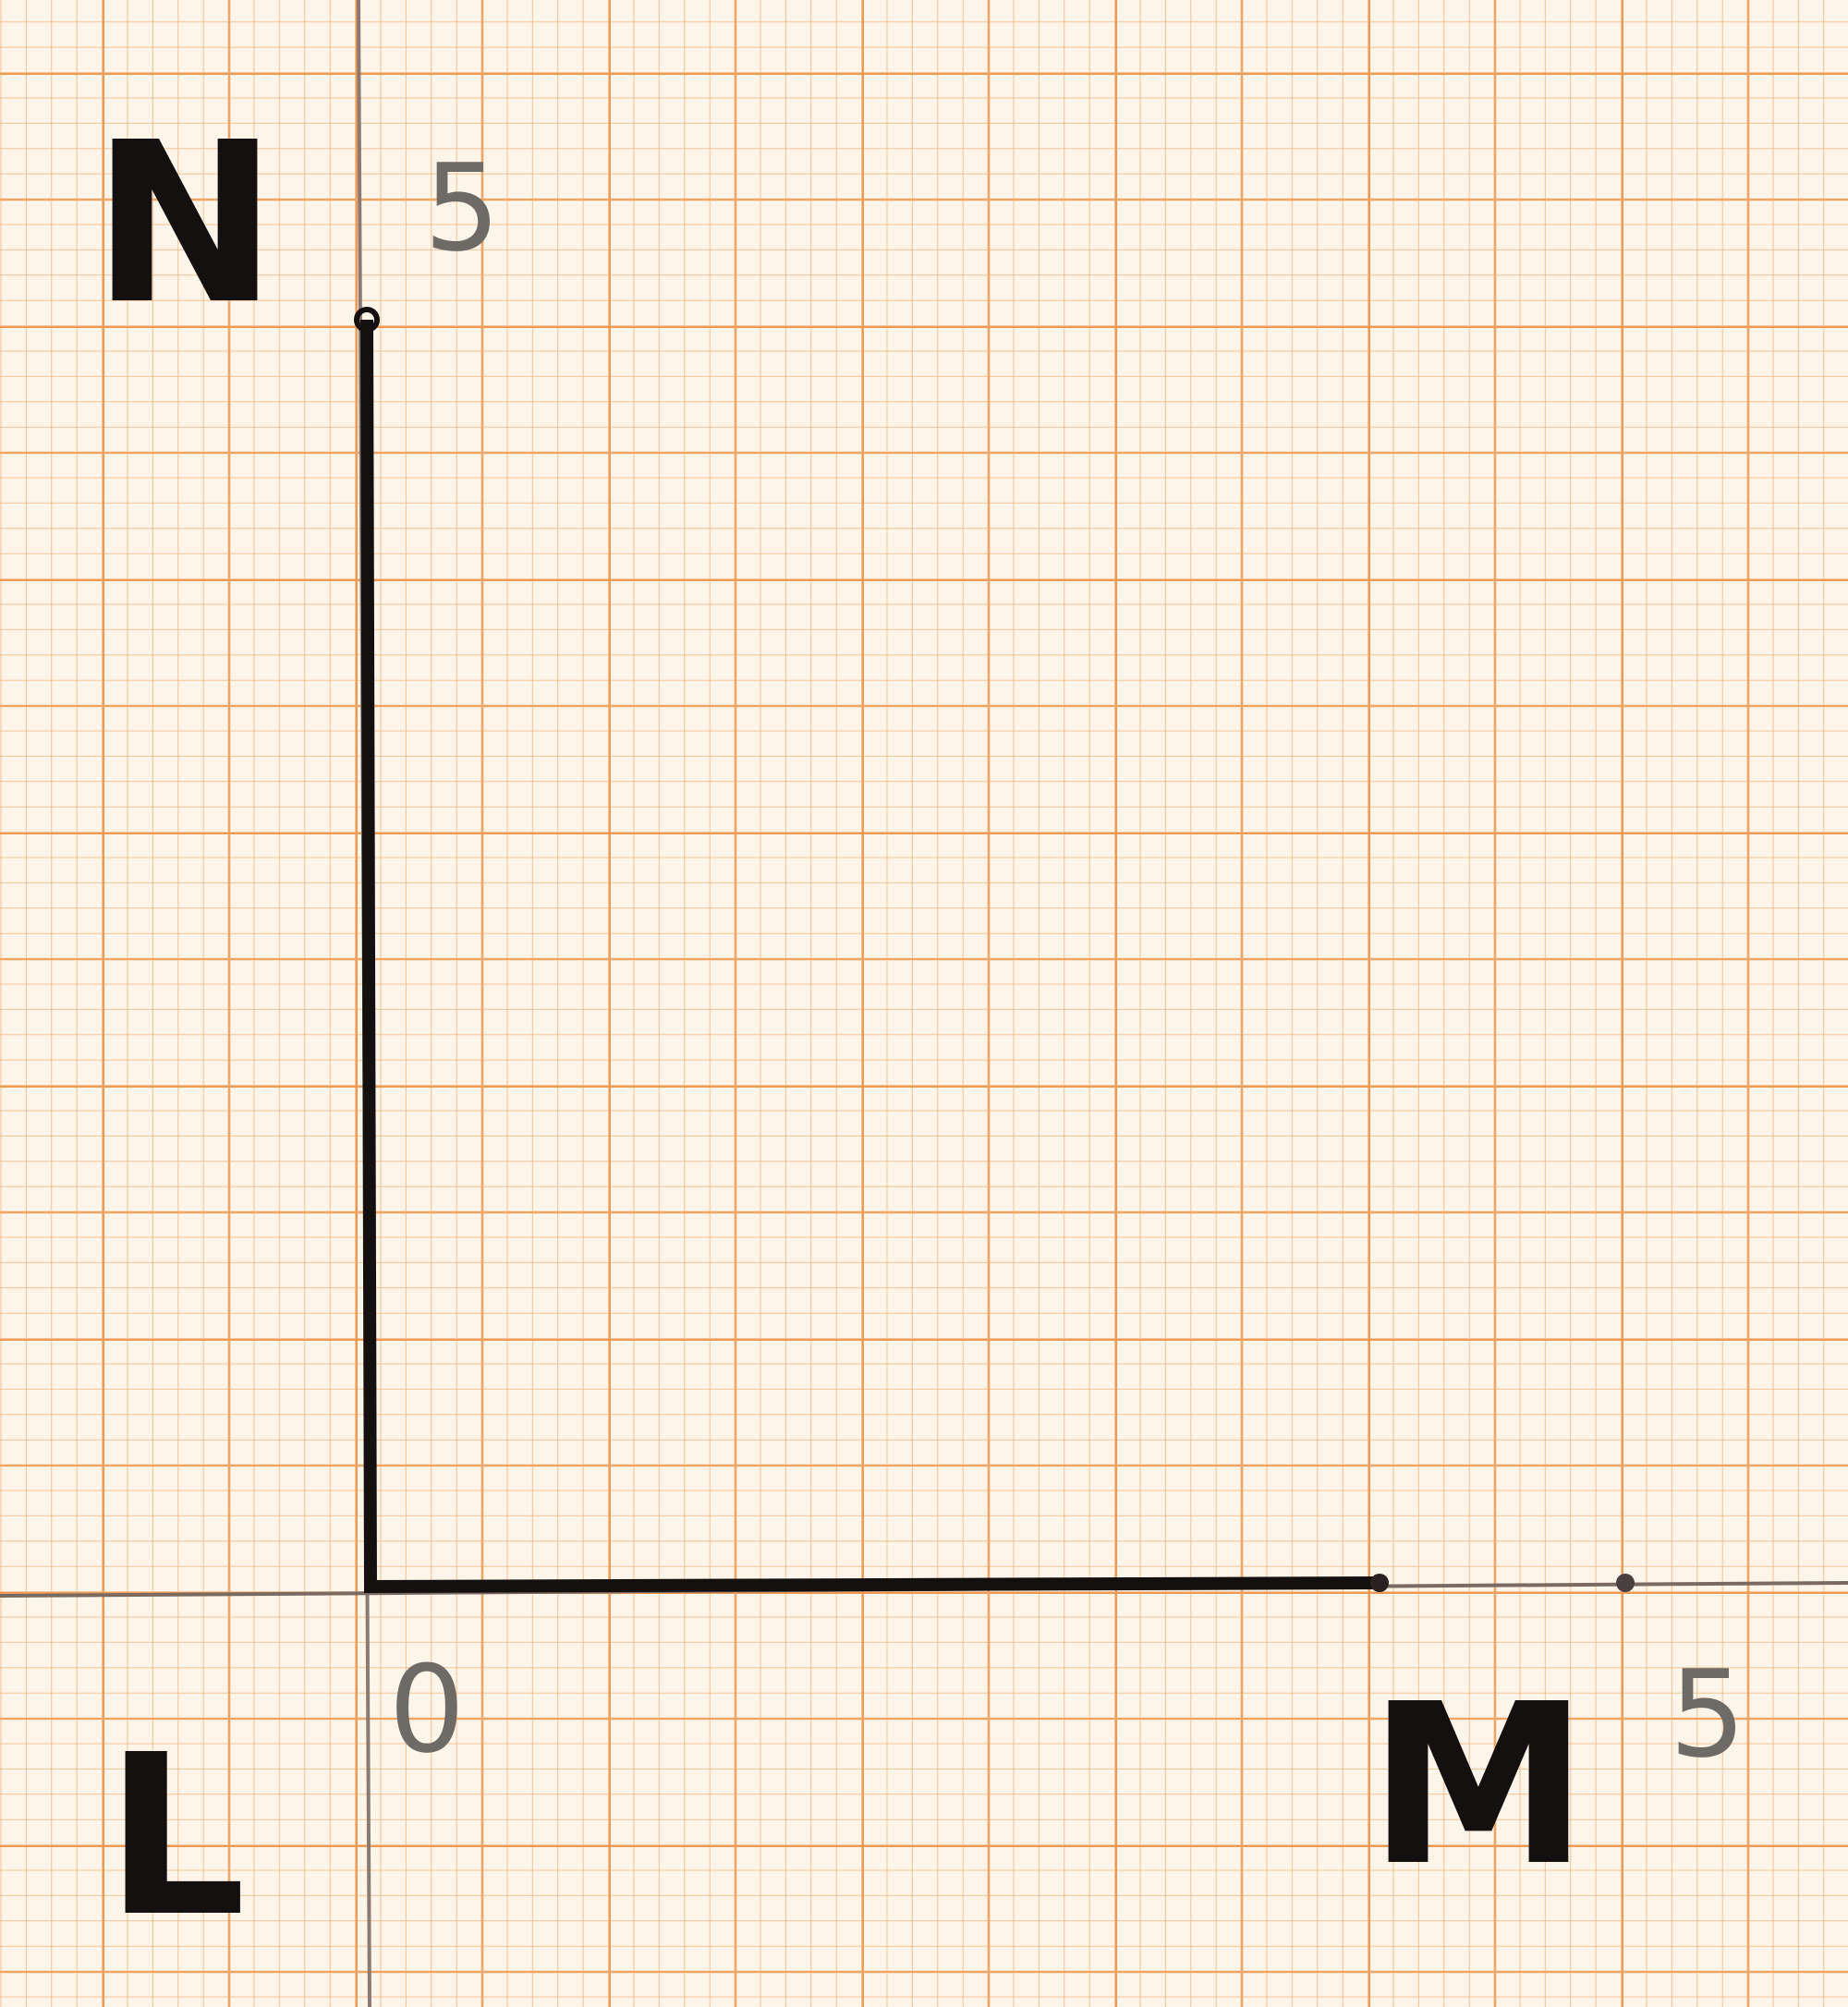 The height and width of the screenshot is (2007, 1848). I want to click on label-m: M, so click(1478, 1786).